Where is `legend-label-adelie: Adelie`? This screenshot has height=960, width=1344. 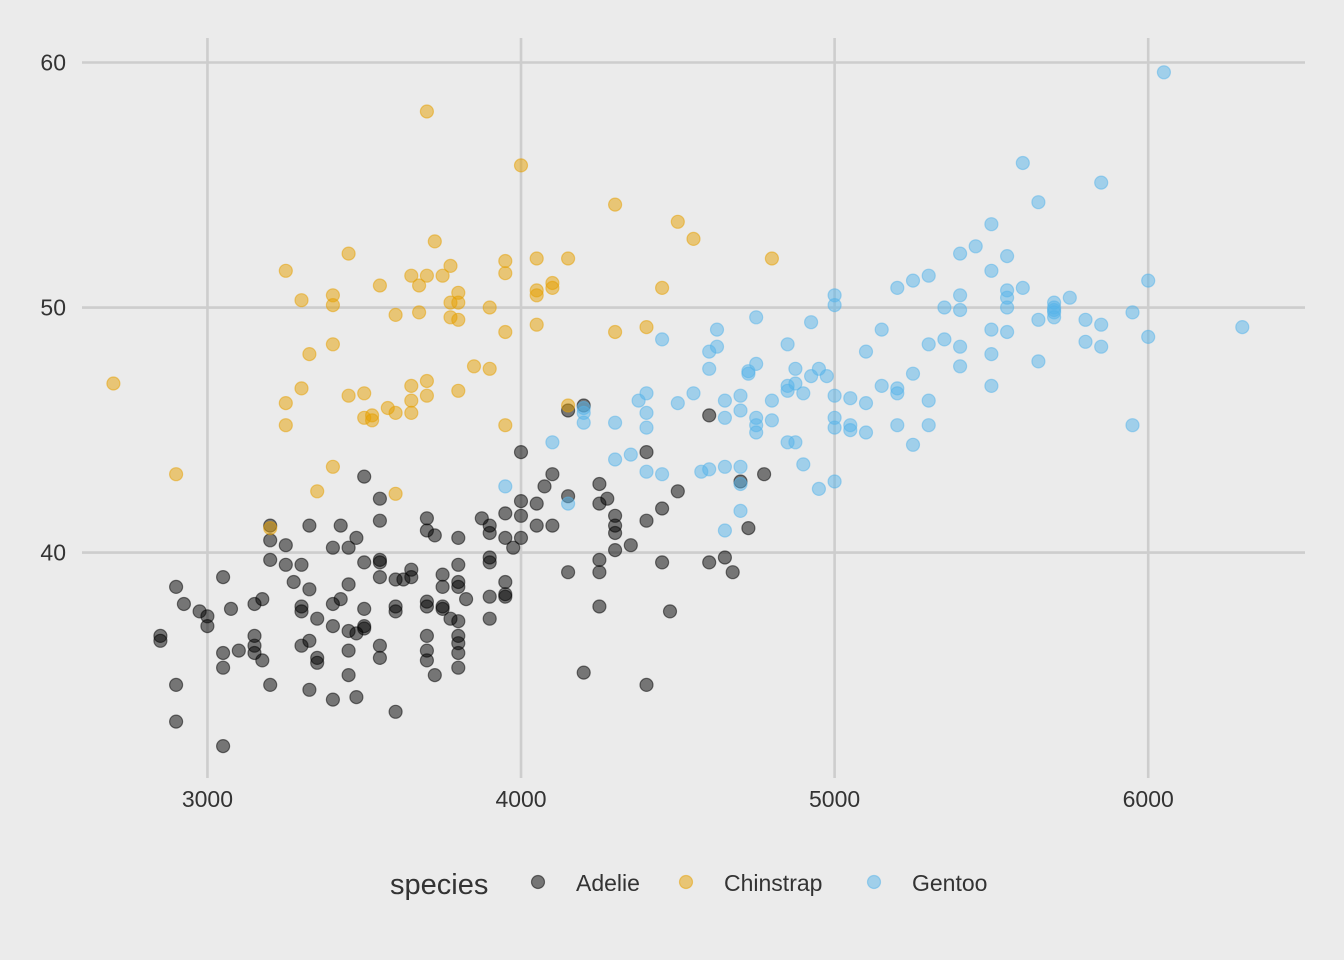 legend-label-adelie: Adelie is located at coordinates (608, 883).